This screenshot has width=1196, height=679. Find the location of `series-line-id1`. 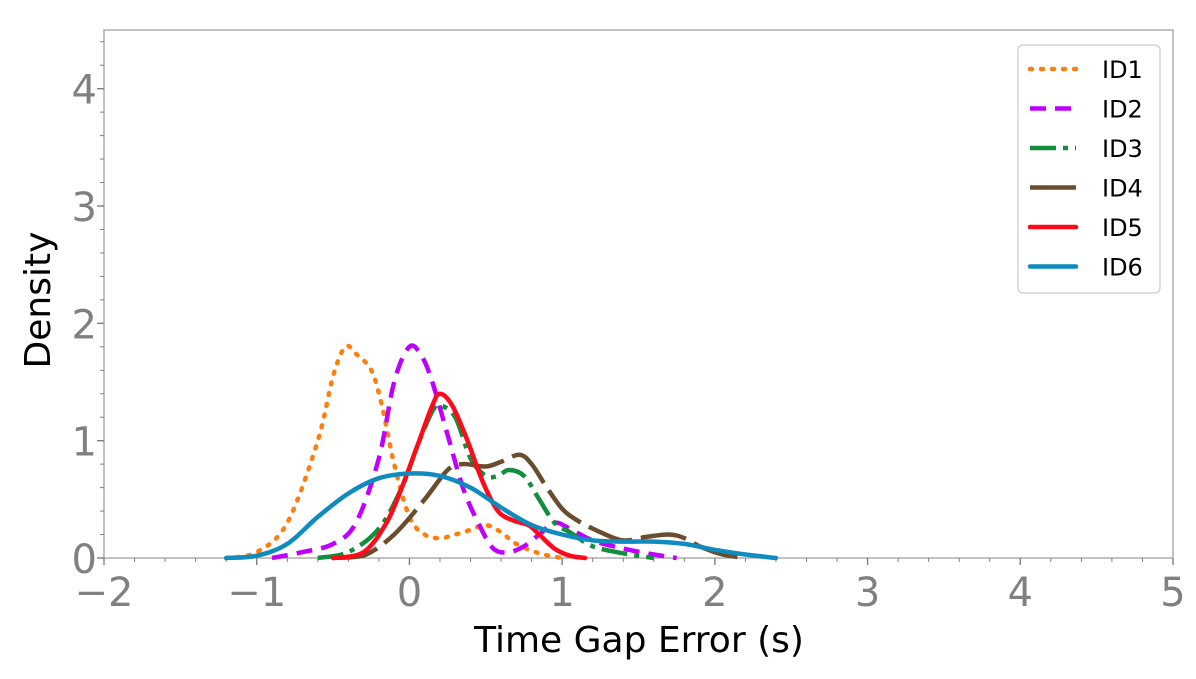

series-line-id1 is located at coordinates (394, 452).